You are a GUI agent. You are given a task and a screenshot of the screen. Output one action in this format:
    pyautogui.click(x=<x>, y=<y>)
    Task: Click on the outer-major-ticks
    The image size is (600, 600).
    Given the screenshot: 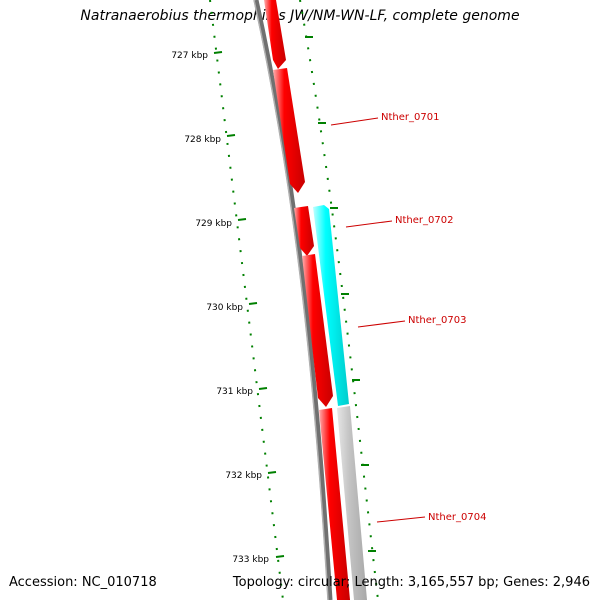 What is the action you would take?
    pyautogui.click(x=340, y=294)
    